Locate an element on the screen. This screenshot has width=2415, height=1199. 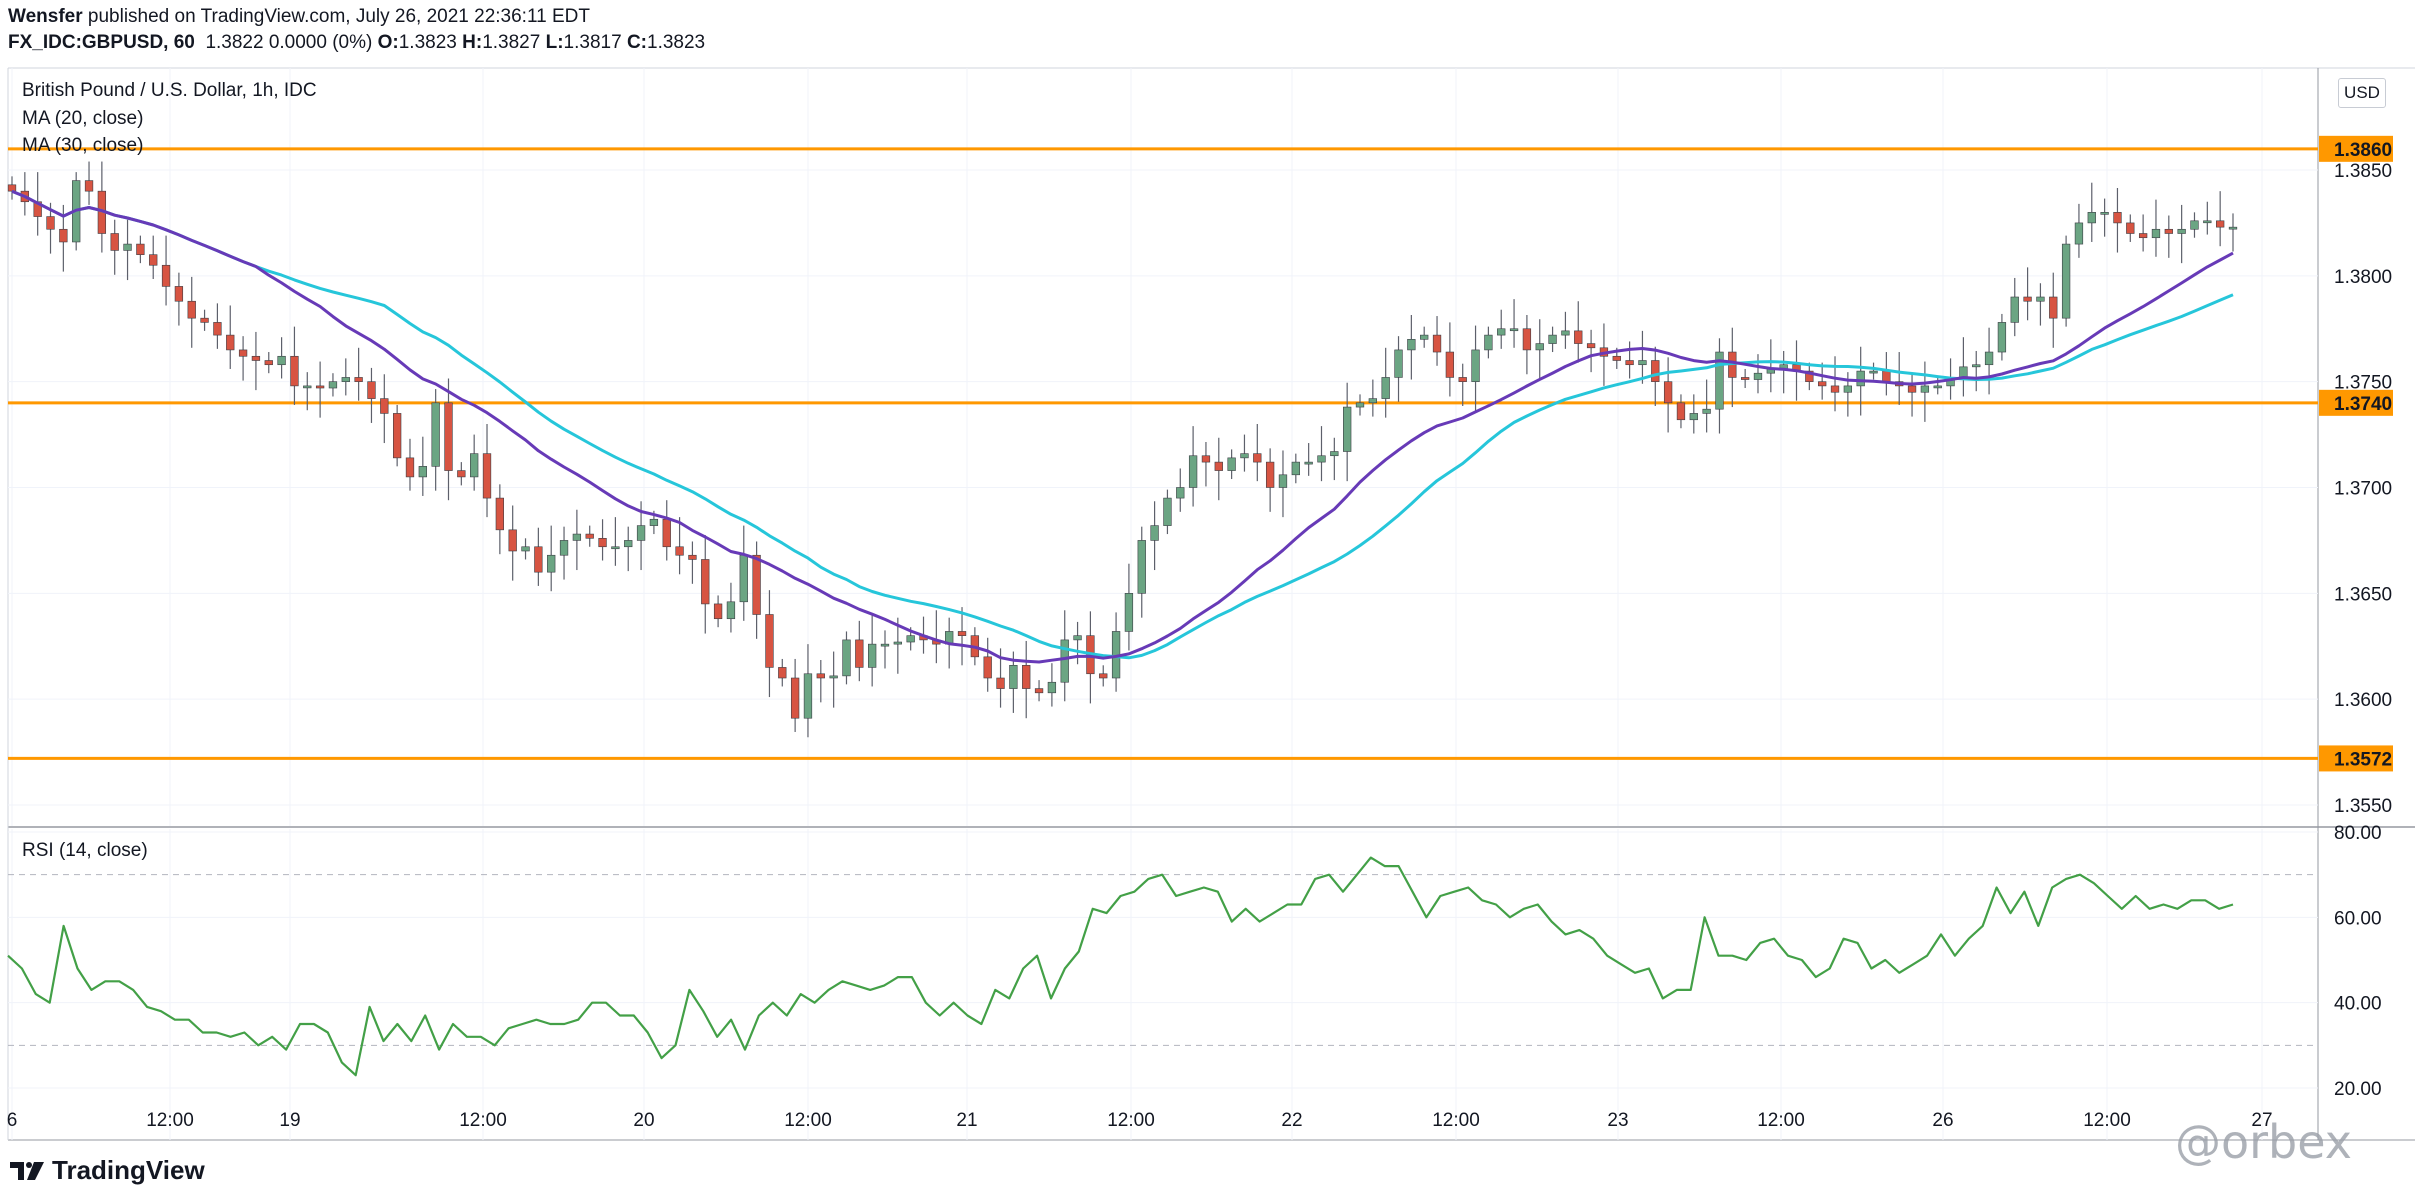
rsi-legend: RSI (14, close) is located at coordinates (85, 850).